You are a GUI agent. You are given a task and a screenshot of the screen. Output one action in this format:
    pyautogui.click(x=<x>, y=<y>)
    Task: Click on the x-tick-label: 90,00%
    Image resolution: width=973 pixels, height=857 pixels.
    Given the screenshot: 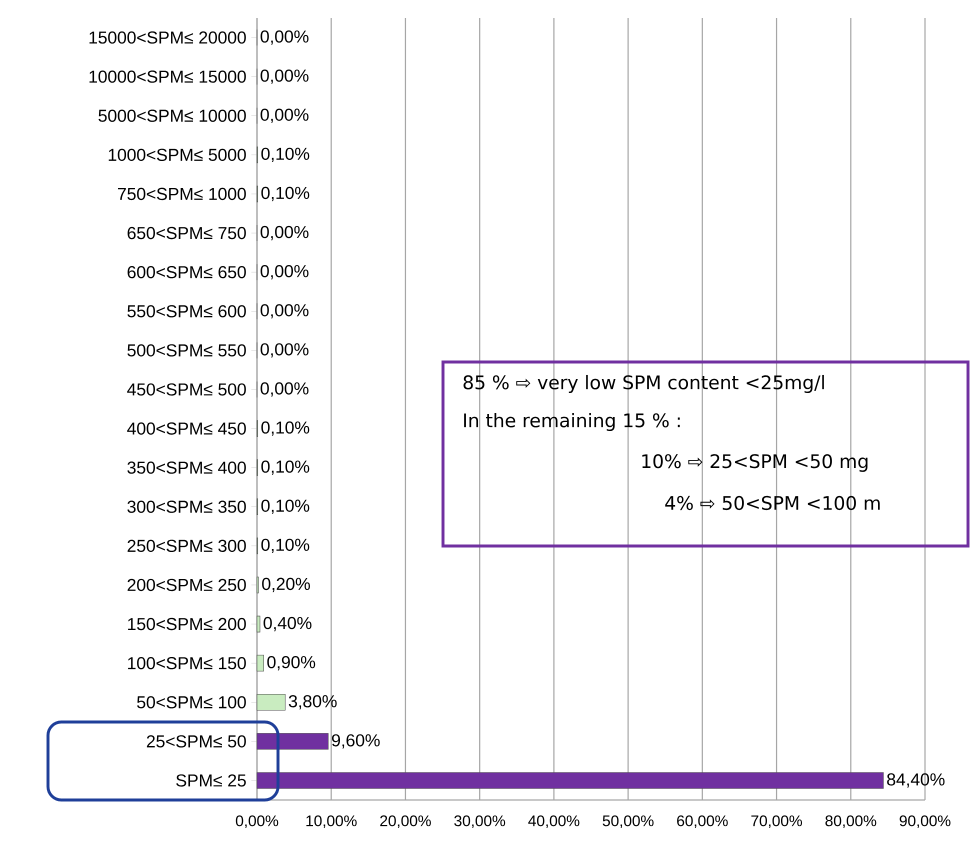 What is the action you would take?
    pyautogui.click(x=925, y=821)
    